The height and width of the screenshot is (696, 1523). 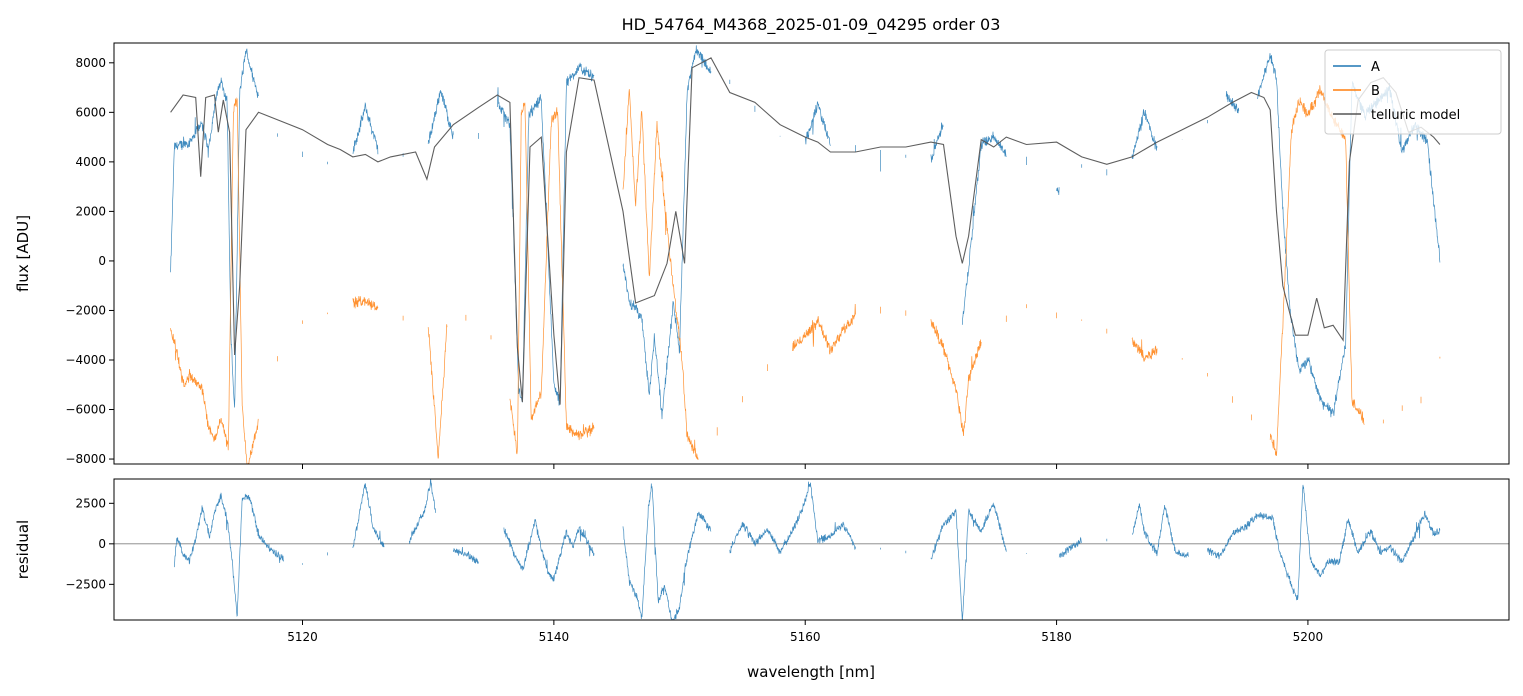 I want to click on y-tick-label: −4000, so click(x=85, y=360).